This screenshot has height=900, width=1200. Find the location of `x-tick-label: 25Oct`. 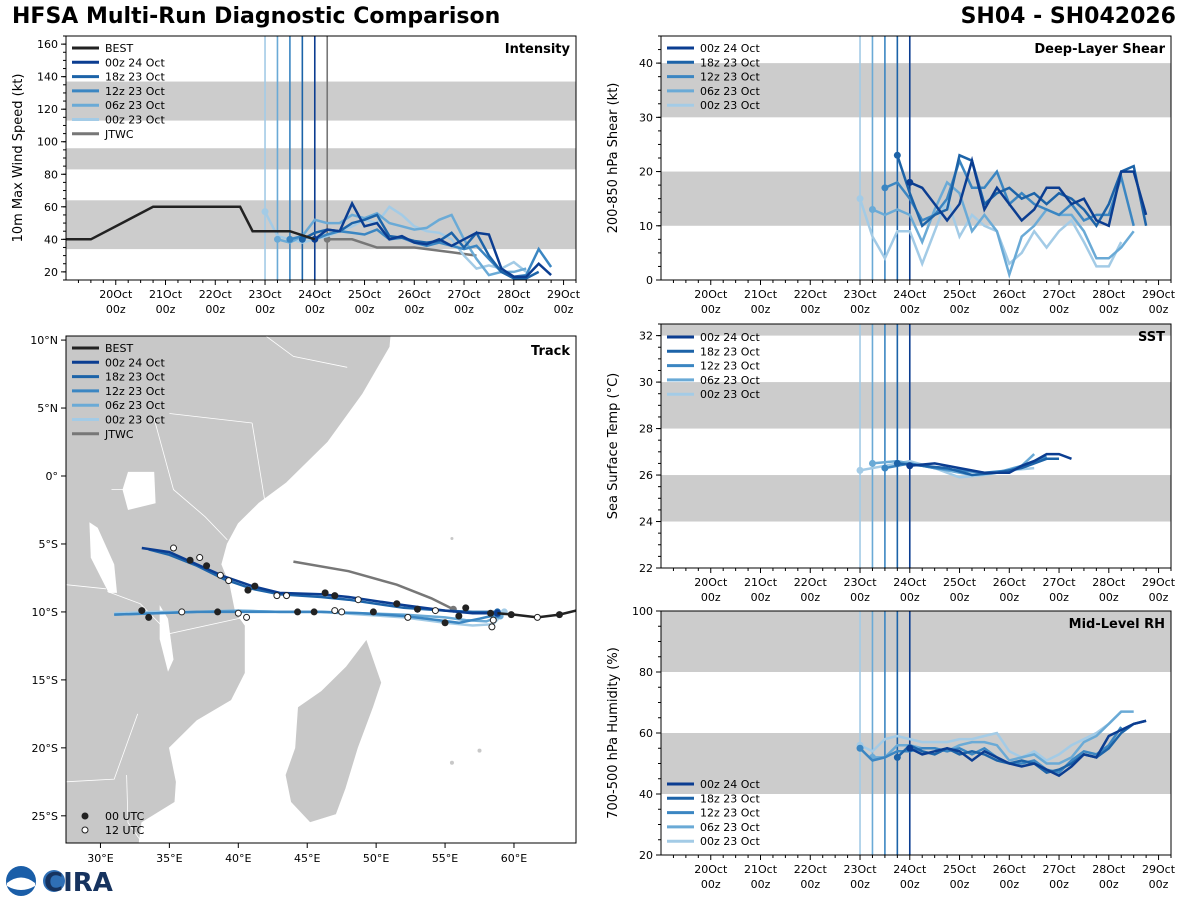

x-tick-label: 25Oct is located at coordinates (960, 582).